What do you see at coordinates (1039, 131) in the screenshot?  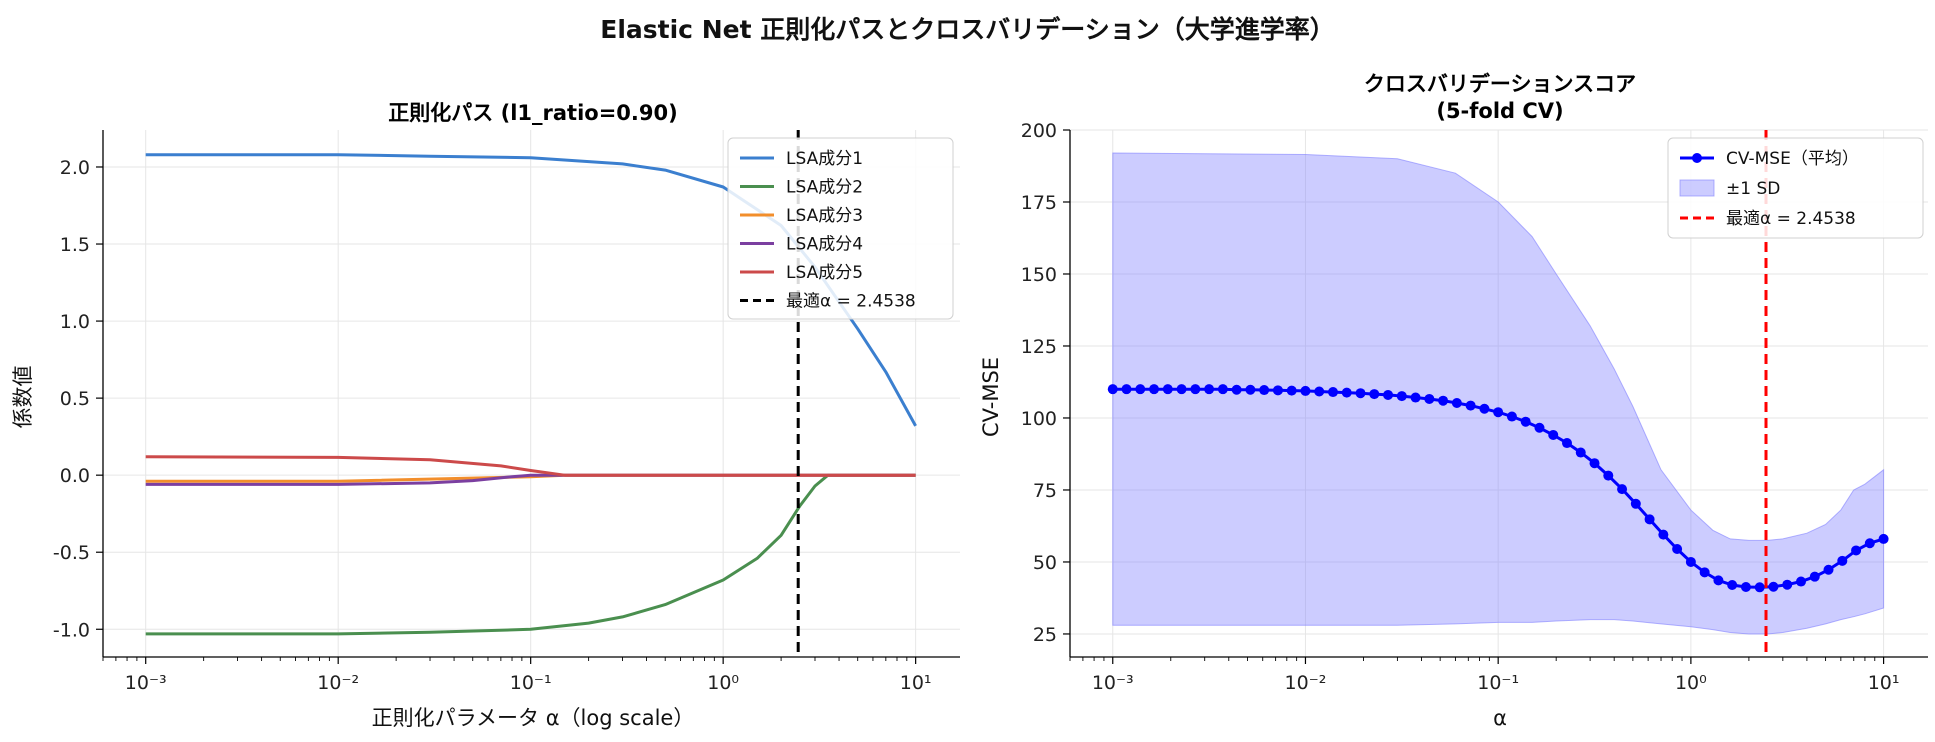 I see `y-tick-label: 200` at bounding box center [1039, 131].